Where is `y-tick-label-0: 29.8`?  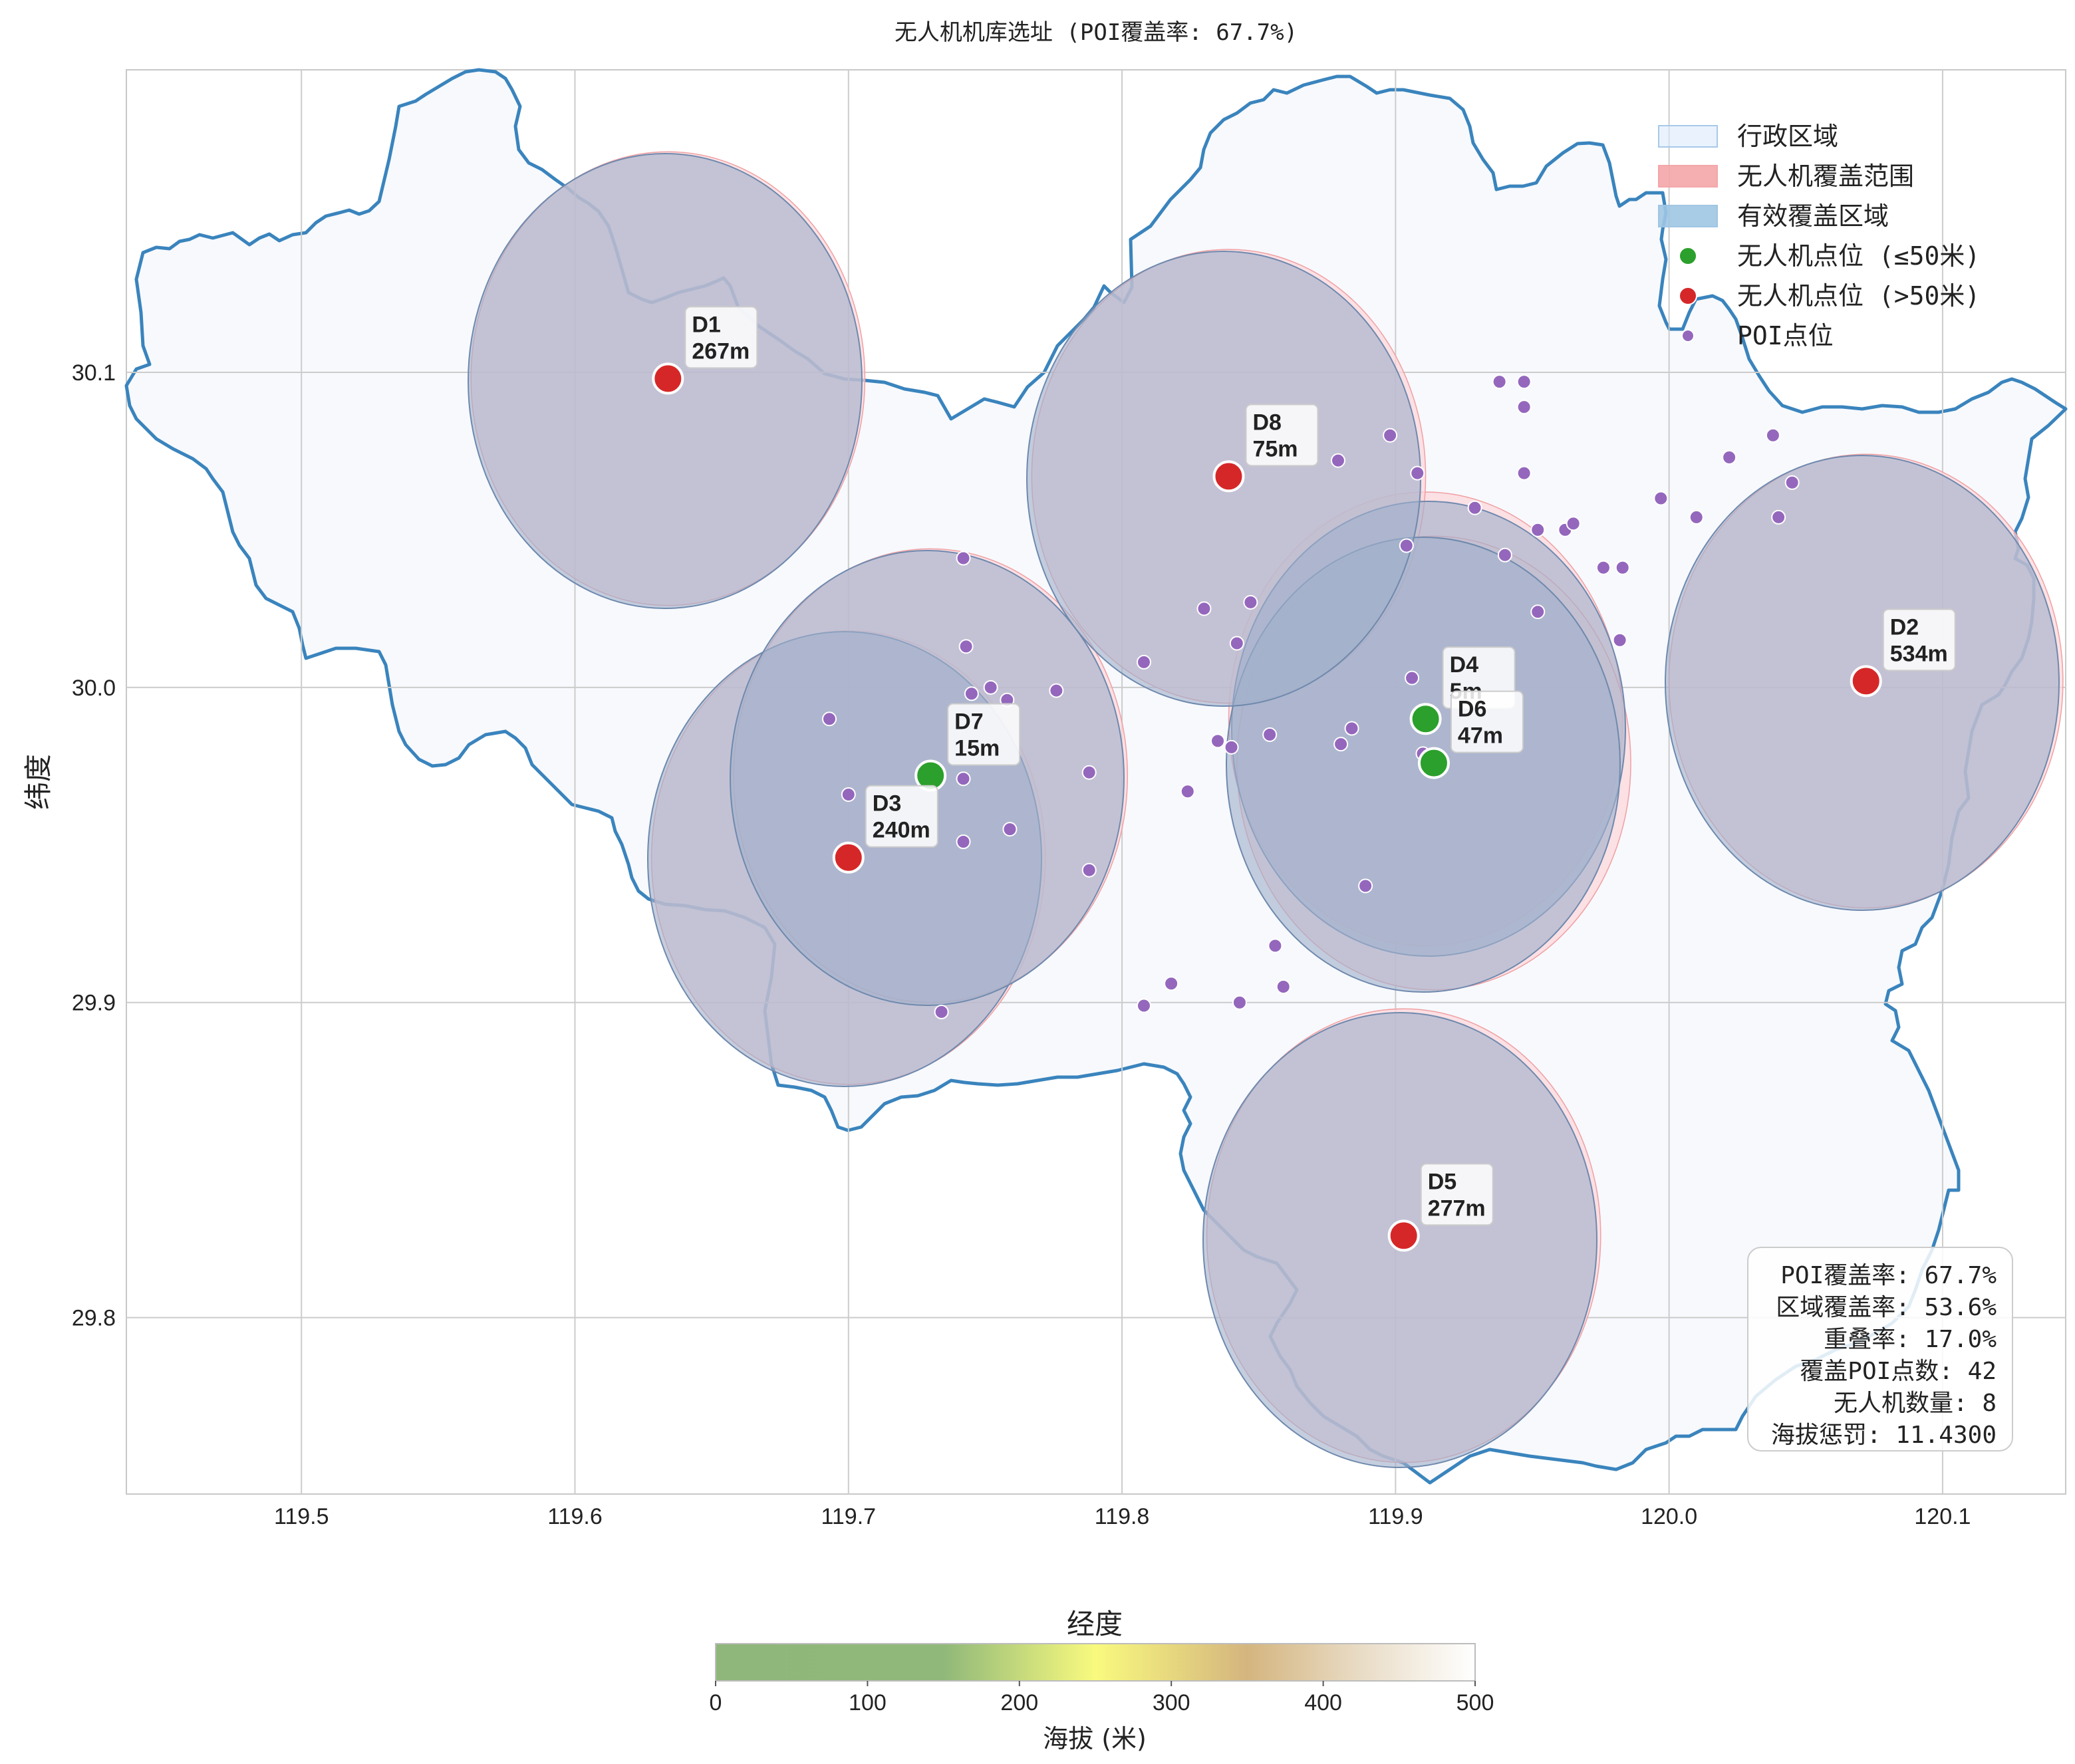 y-tick-label-0: 29.8 is located at coordinates (94, 1319).